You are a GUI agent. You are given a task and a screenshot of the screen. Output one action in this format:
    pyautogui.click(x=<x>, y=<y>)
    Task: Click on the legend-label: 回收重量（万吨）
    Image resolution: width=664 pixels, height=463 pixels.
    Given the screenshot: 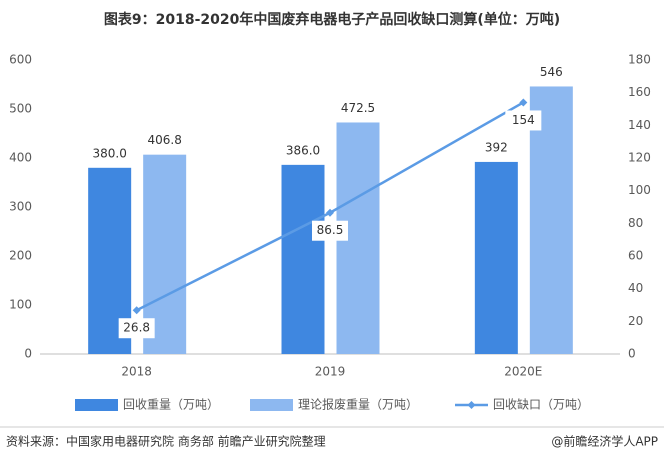 What is the action you would take?
    pyautogui.click(x=171, y=405)
    